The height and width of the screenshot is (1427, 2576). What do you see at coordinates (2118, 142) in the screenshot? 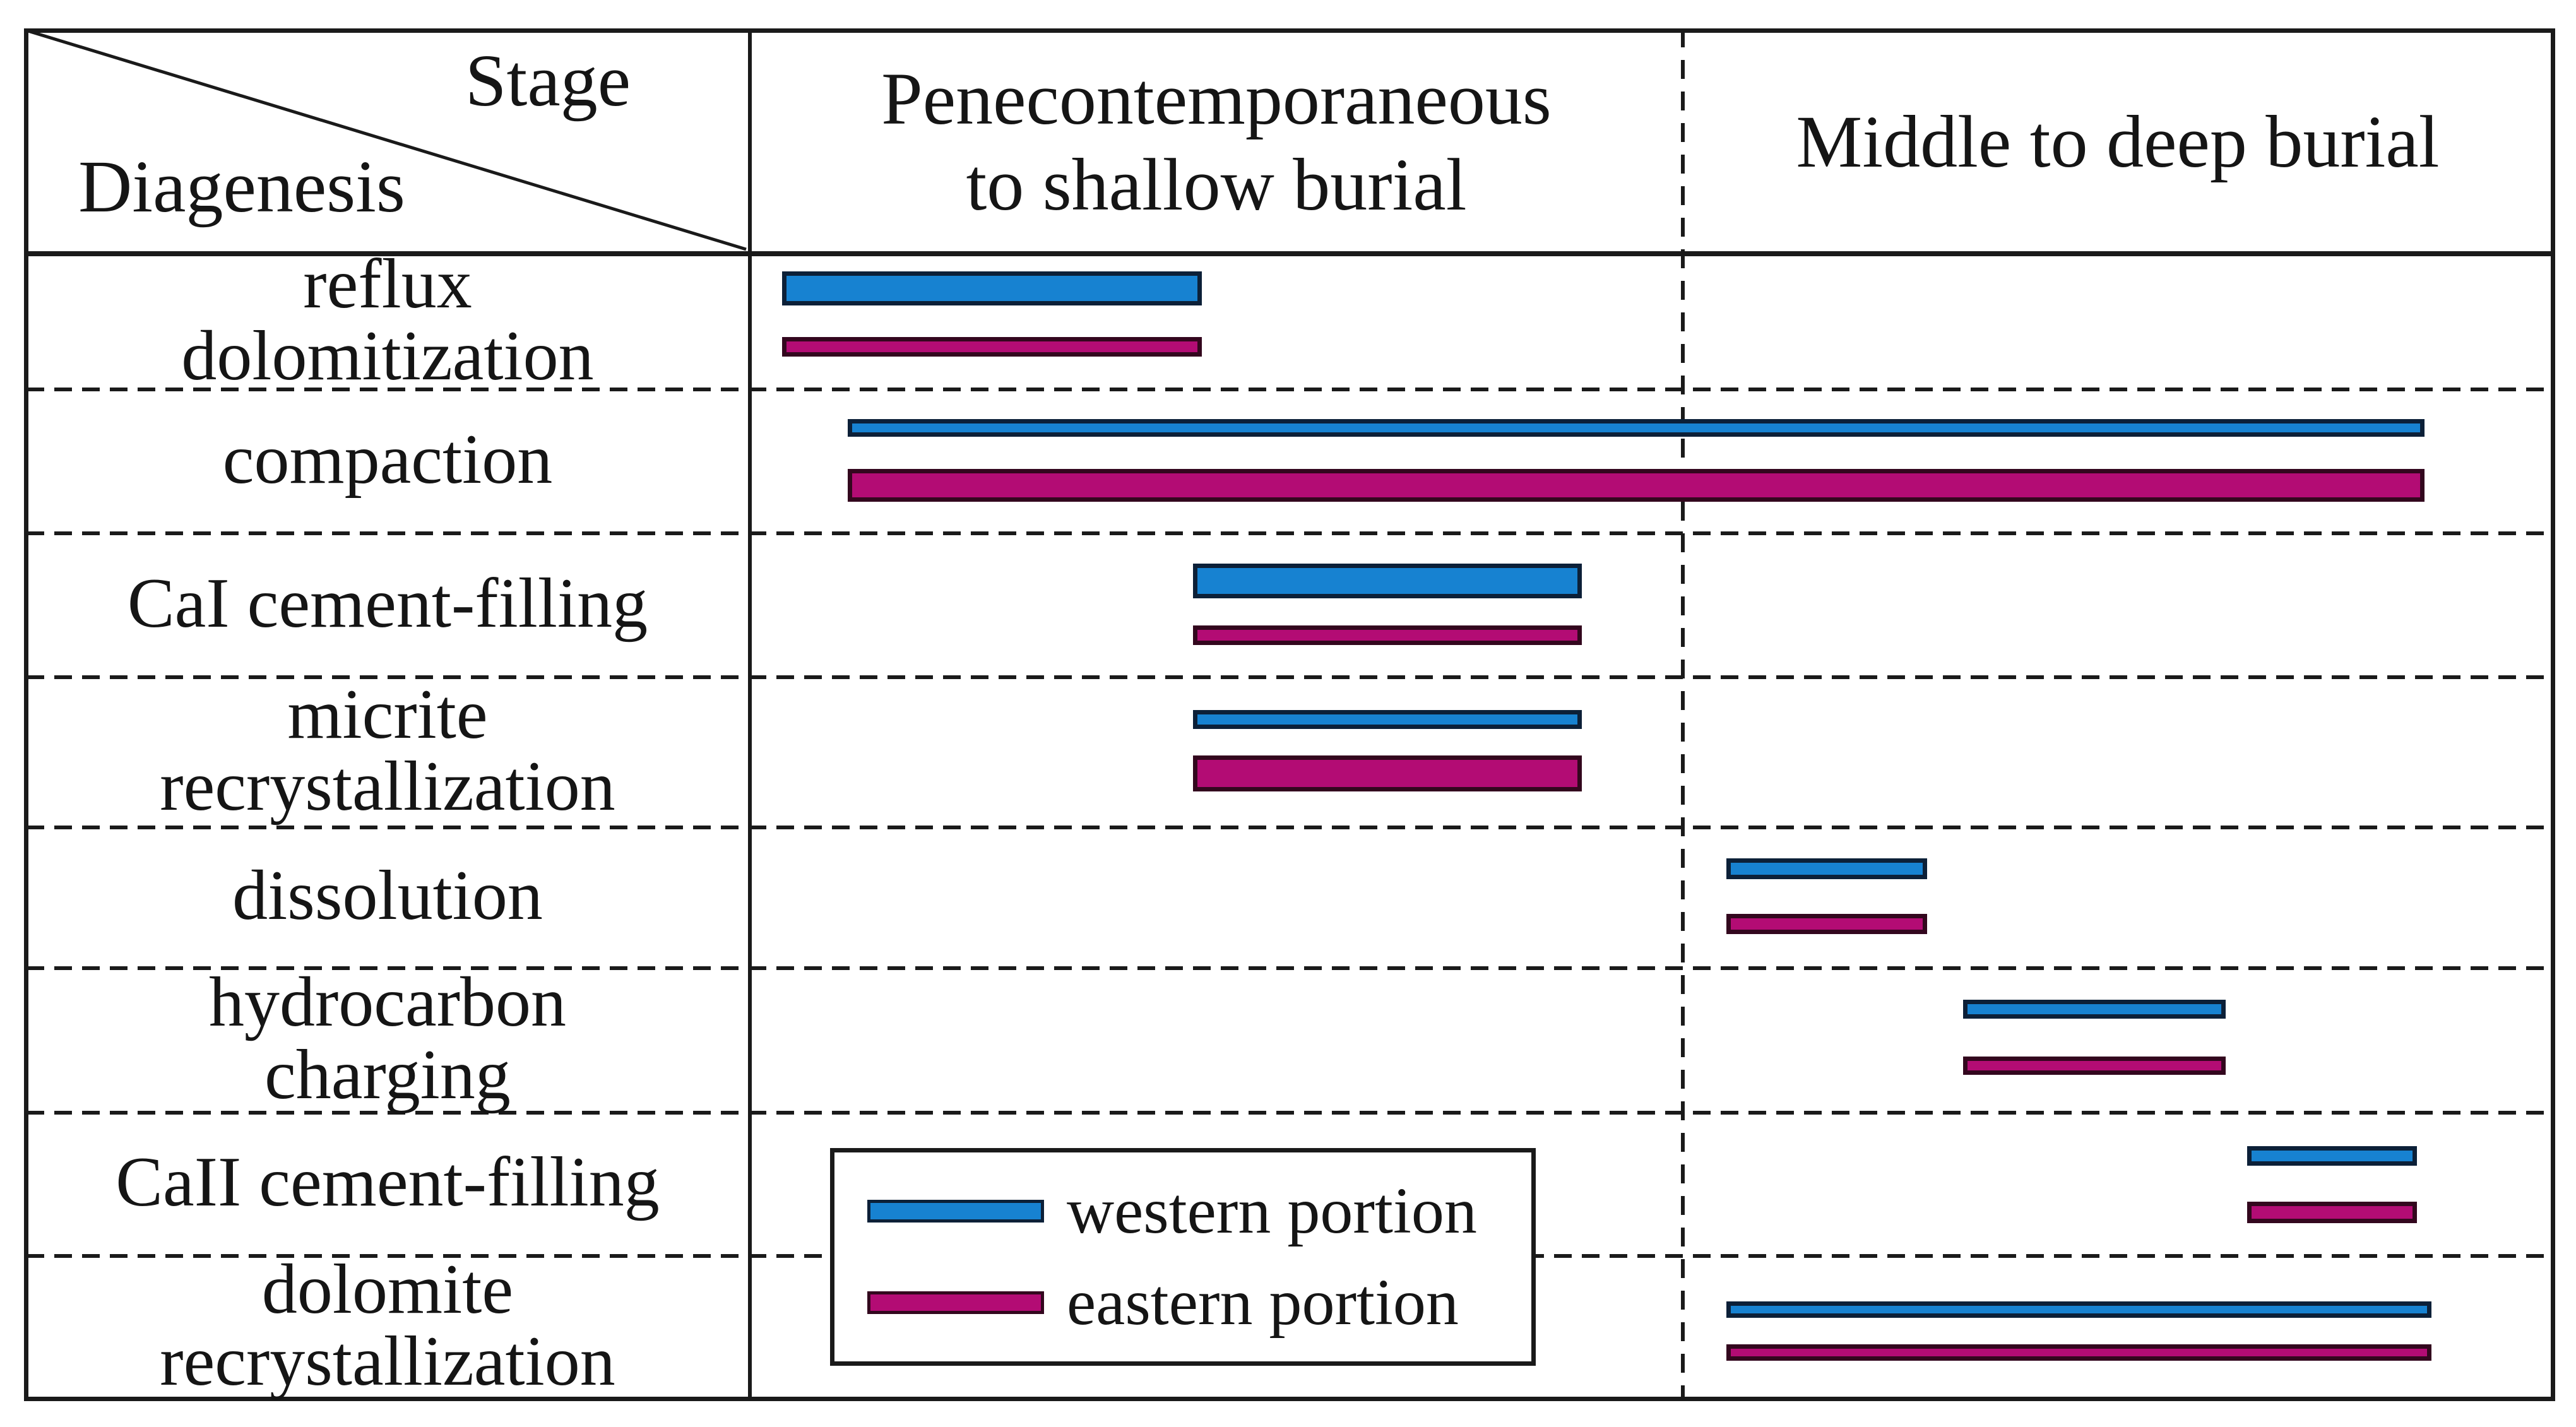
I see `column-header-middle-deep-burial: Middle to deep burial` at bounding box center [2118, 142].